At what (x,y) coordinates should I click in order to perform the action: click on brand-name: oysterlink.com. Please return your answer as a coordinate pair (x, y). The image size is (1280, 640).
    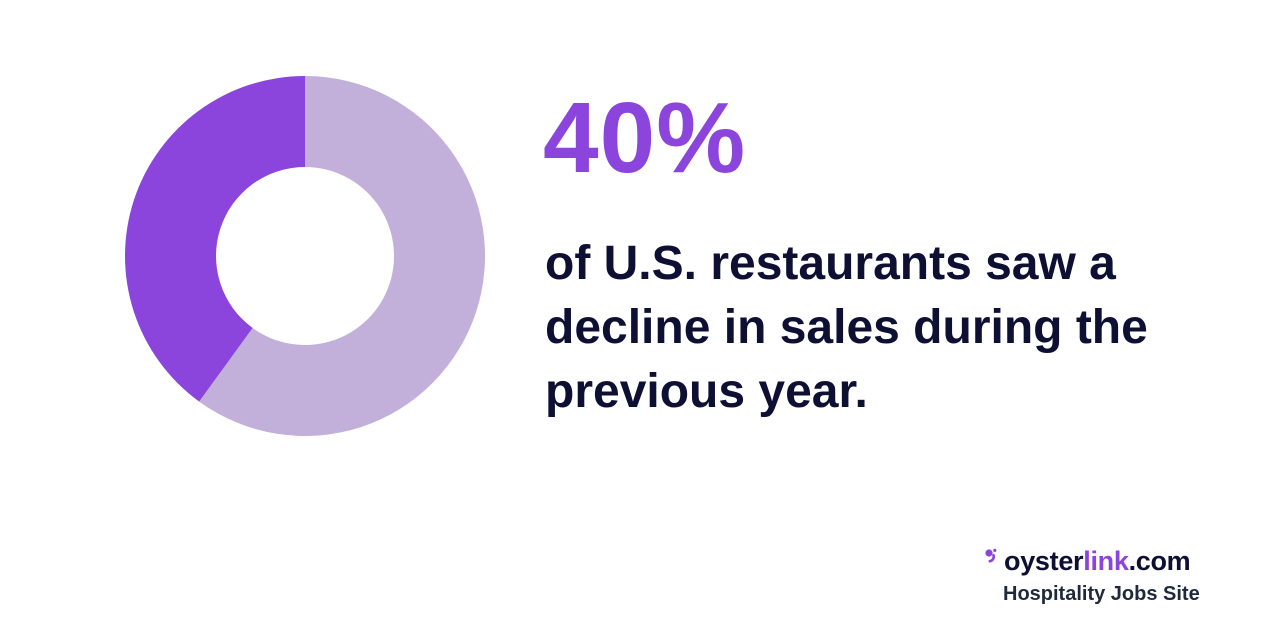
    Looking at the image, I should click on (1097, 561).